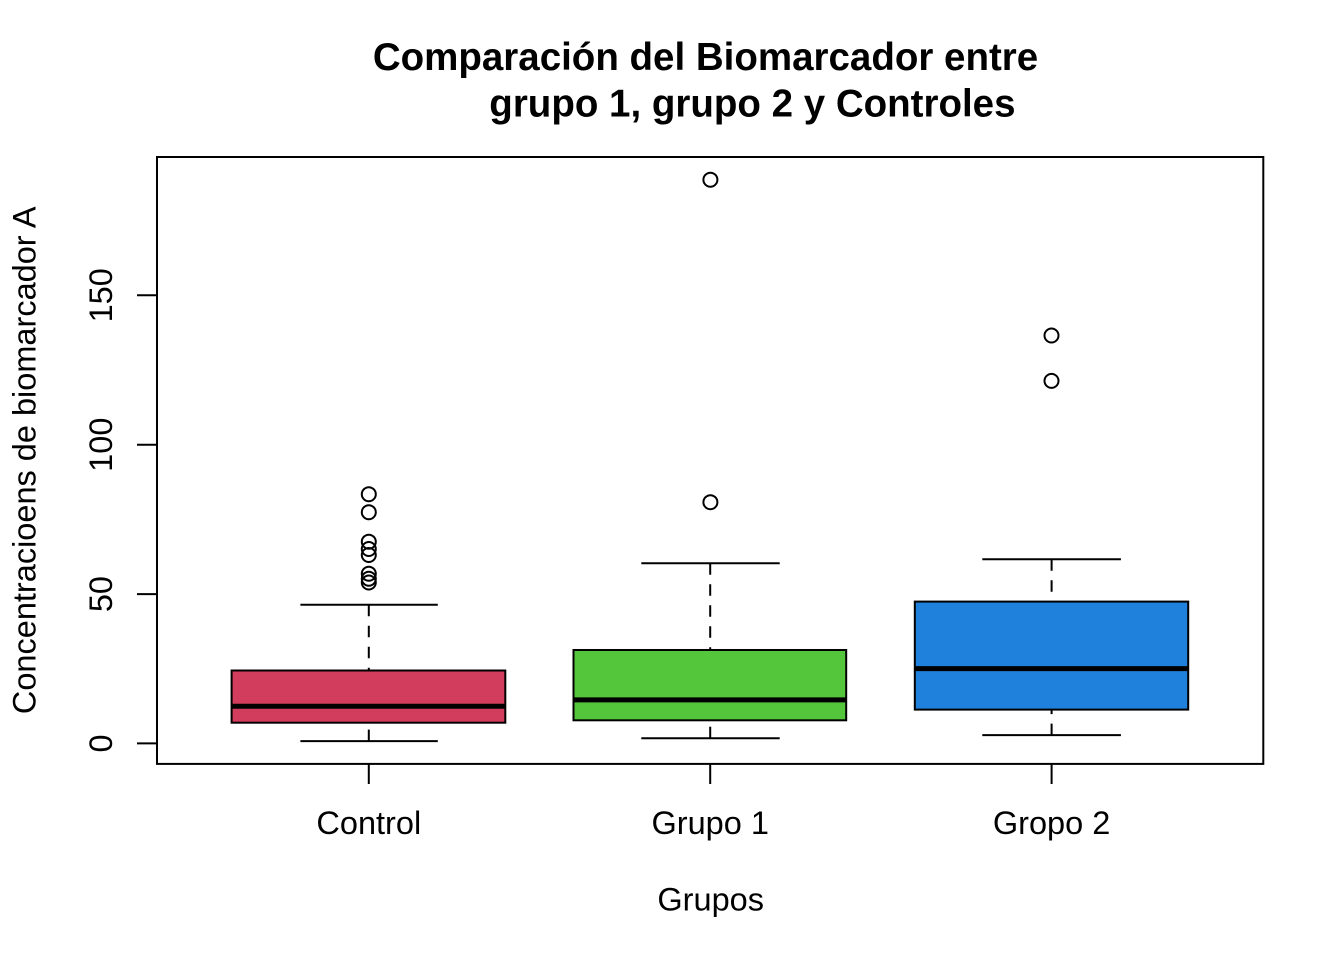  What do you see at coordinates (368, 823) in the screenshot?
I see `svg-text: Control` at bounding box center [368, 823].